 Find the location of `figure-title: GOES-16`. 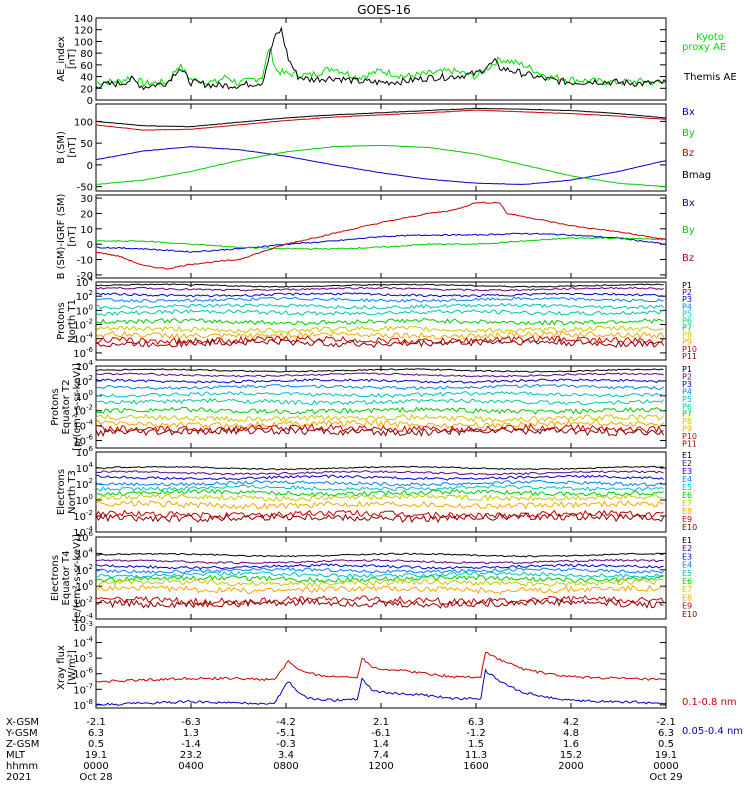

figure-title: GOES-16 is located at coordinates (384, 10).